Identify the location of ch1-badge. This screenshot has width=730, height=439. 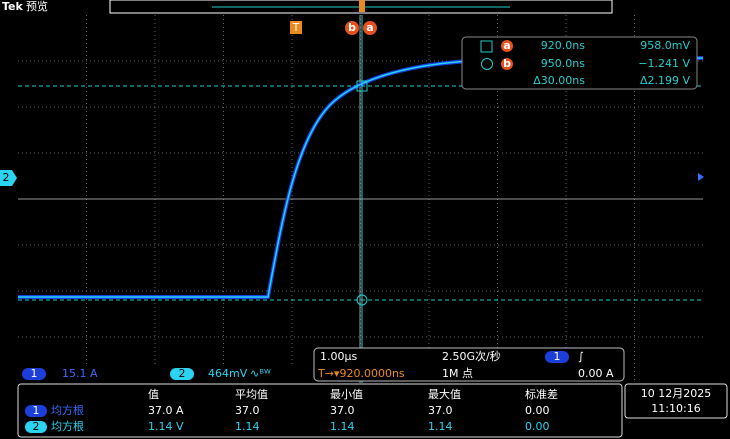
(34, 374).